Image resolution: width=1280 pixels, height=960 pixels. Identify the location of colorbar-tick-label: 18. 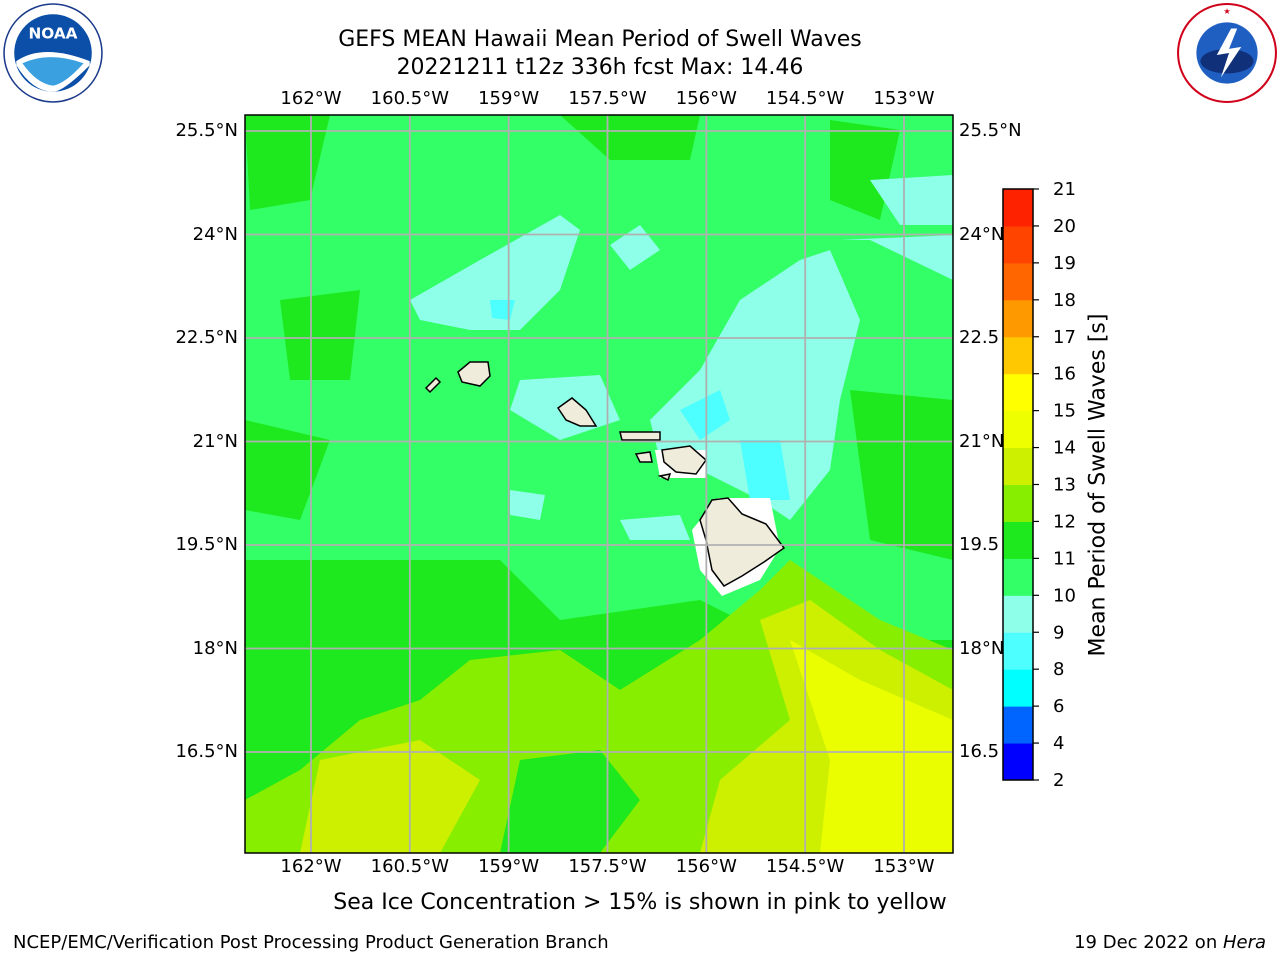
(1064, 300).